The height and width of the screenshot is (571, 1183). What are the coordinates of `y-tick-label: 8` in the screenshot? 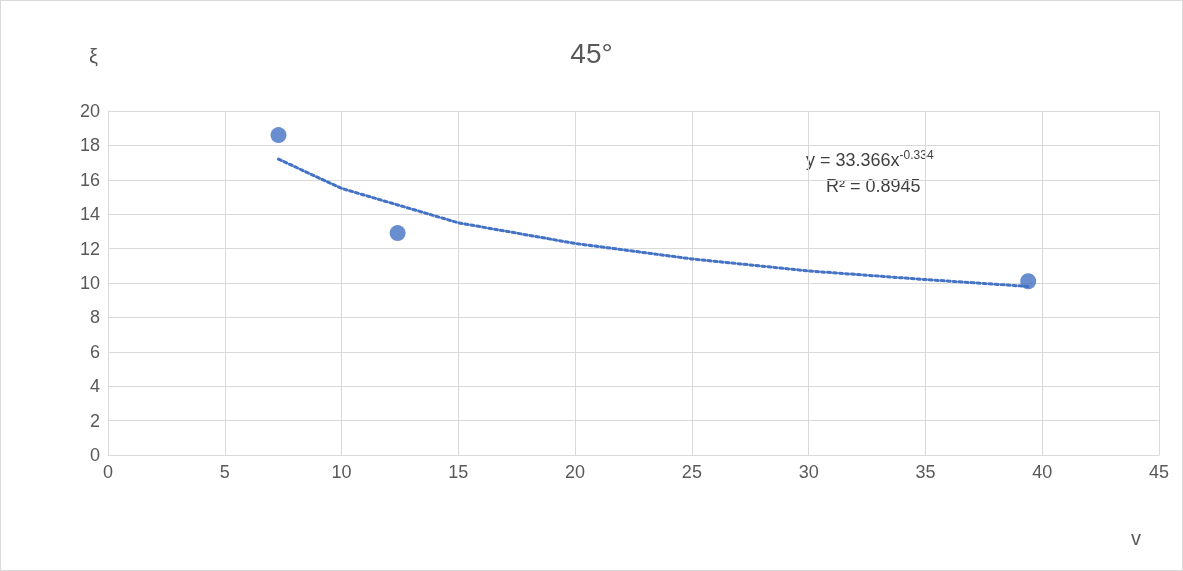 It's located at (94, 317).